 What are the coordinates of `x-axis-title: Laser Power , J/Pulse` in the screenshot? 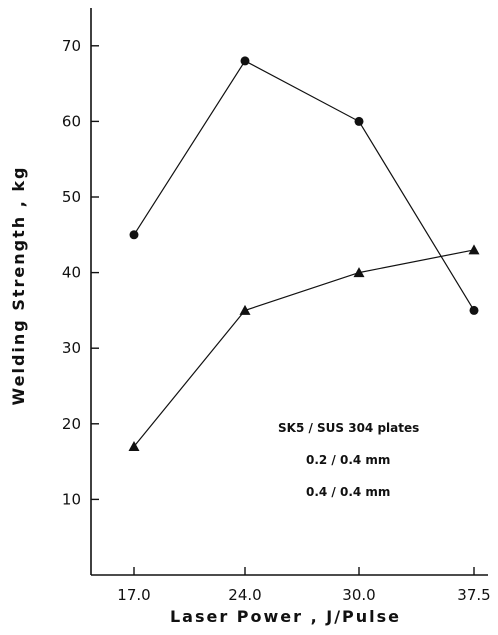 It's located at (285, 616).